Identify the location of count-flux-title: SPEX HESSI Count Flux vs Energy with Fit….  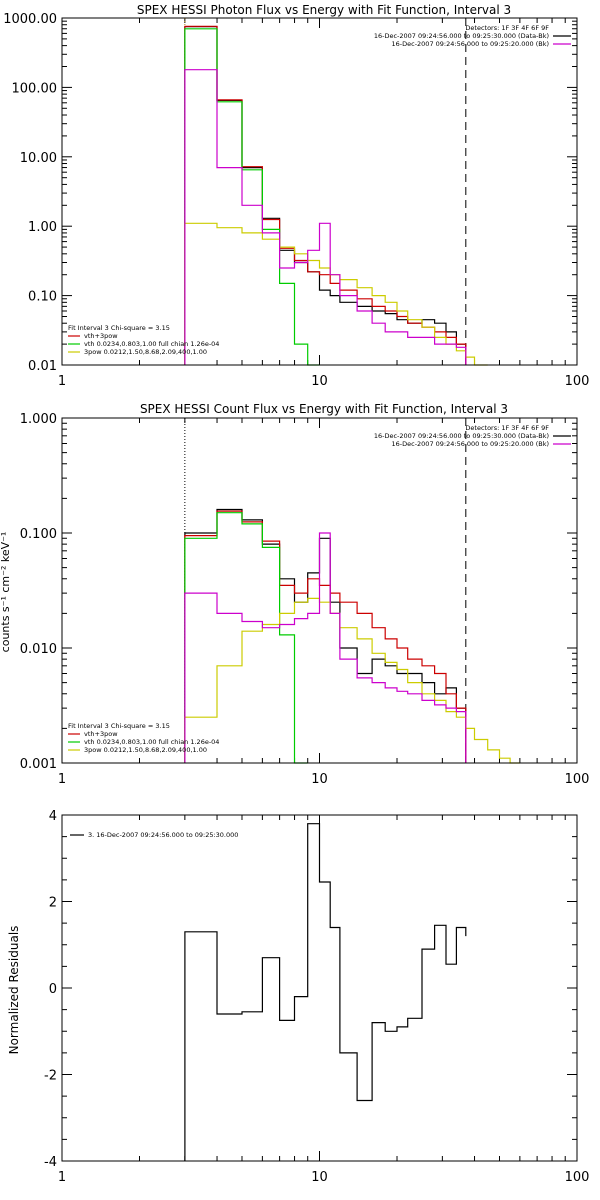
(324, 409).